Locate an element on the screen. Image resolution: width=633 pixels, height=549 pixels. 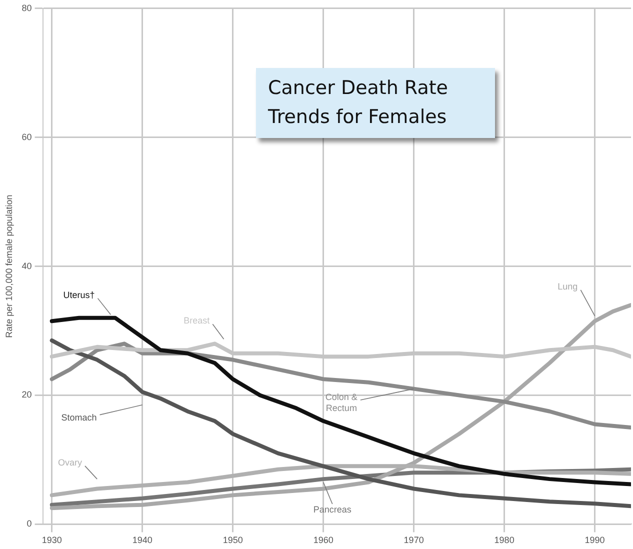
y-tick-label: 80 is located at coordinates (27, 7).